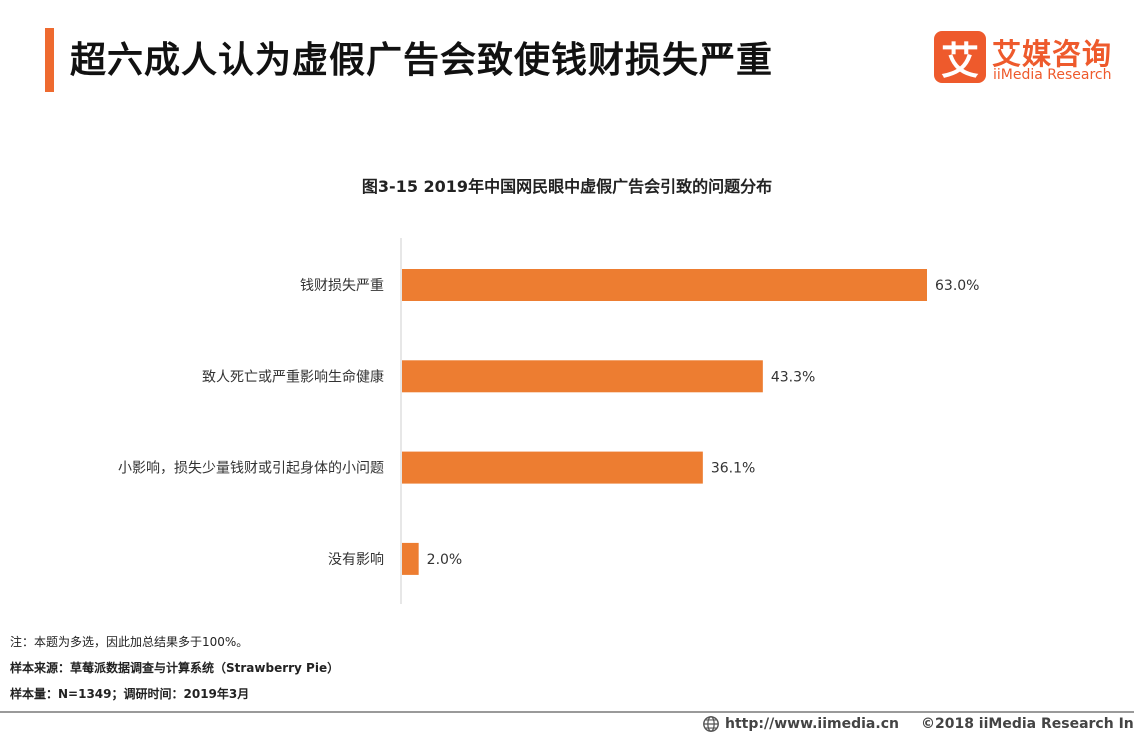 This screenshot has height=737, width=1134. I want to click on sample-size-text: 样本量：N=1349；调研时间：2019年3月, so click(130, 694).